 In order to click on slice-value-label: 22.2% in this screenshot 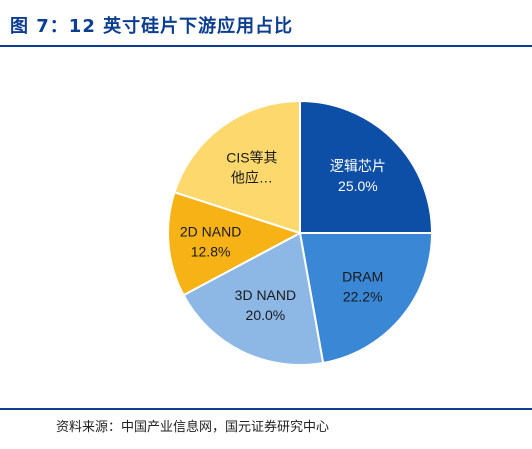, I will do `click(363, 296)`.